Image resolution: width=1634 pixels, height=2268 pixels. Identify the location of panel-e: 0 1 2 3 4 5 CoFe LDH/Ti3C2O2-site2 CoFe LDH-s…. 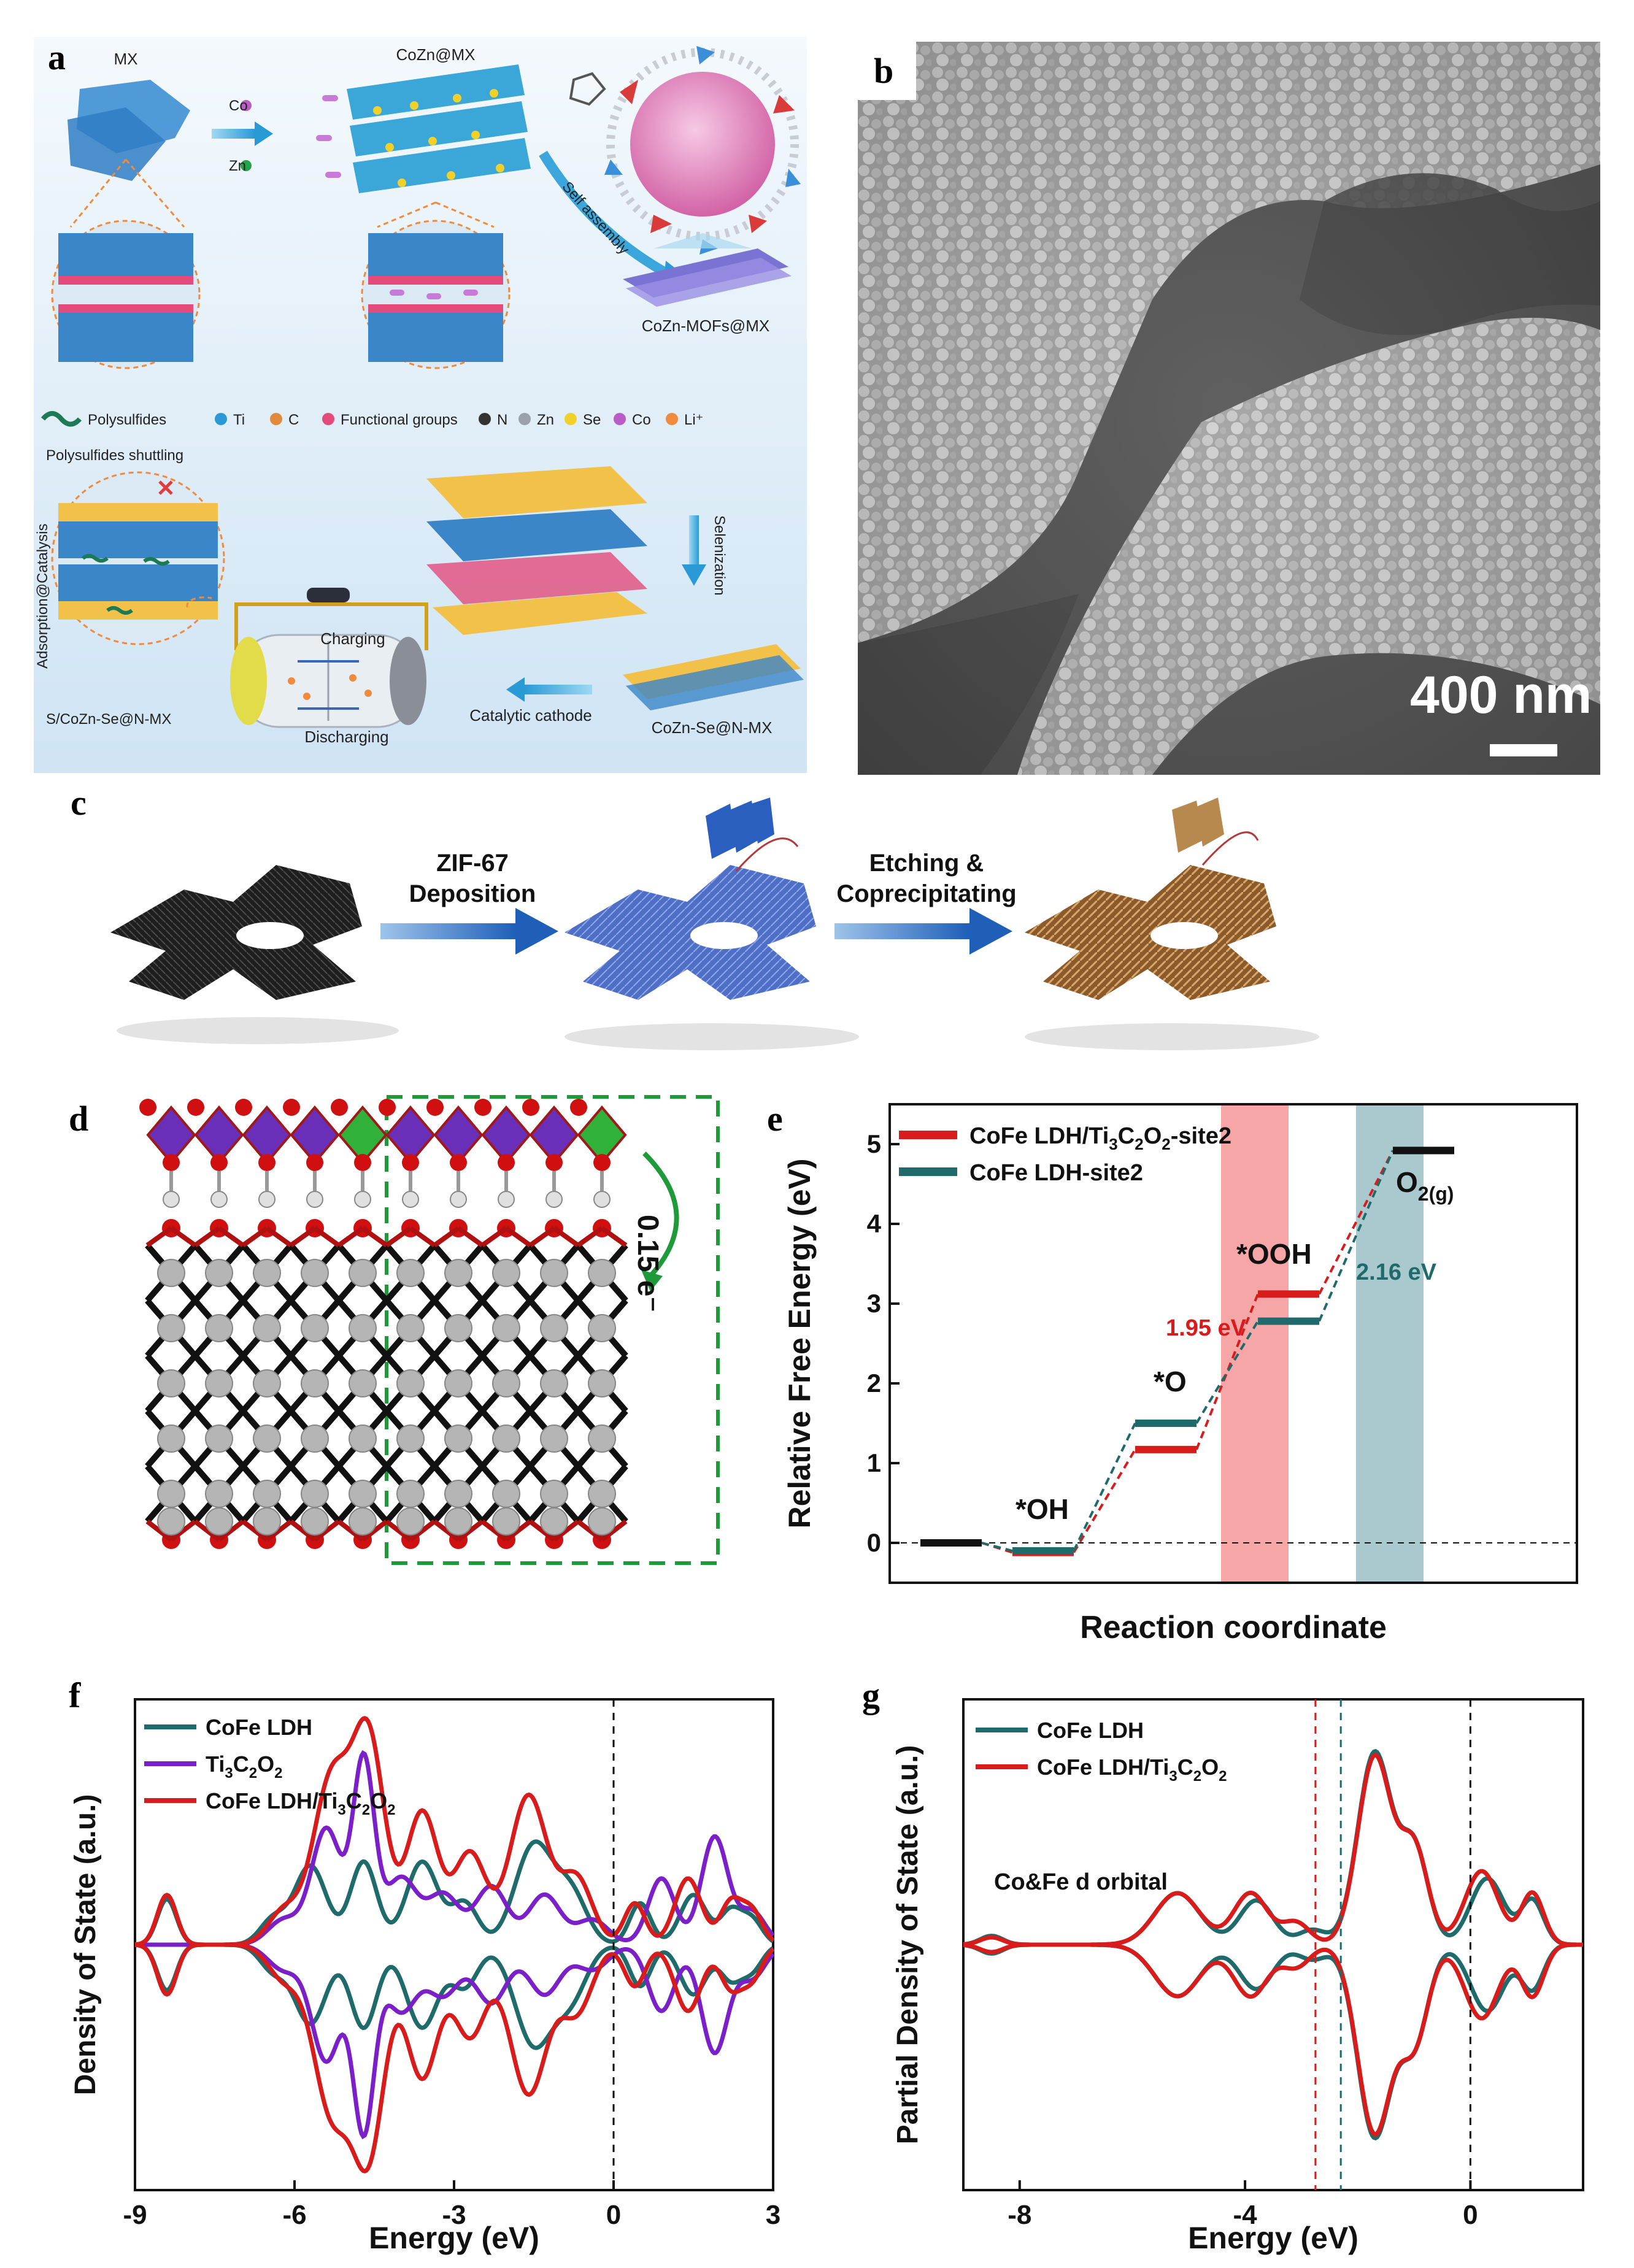
(1191, 1381).